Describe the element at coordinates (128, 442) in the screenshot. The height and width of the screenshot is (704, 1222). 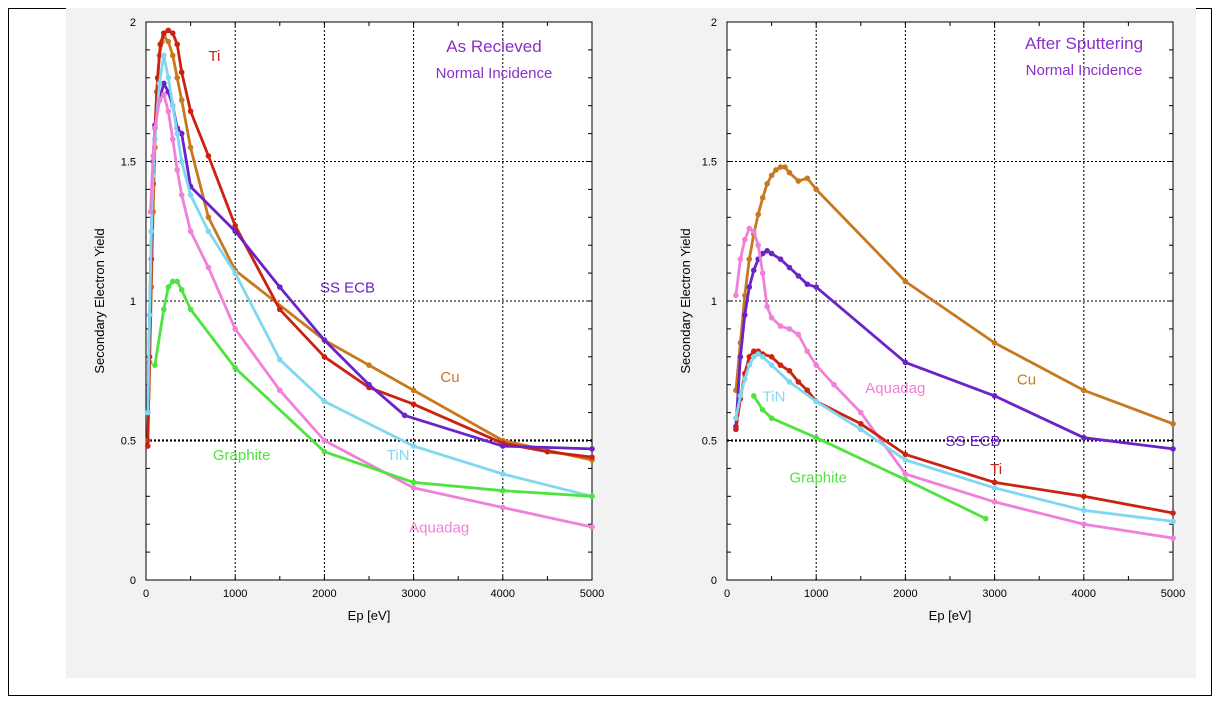
I see `c0-y-tick-label: 0.5` at that location.